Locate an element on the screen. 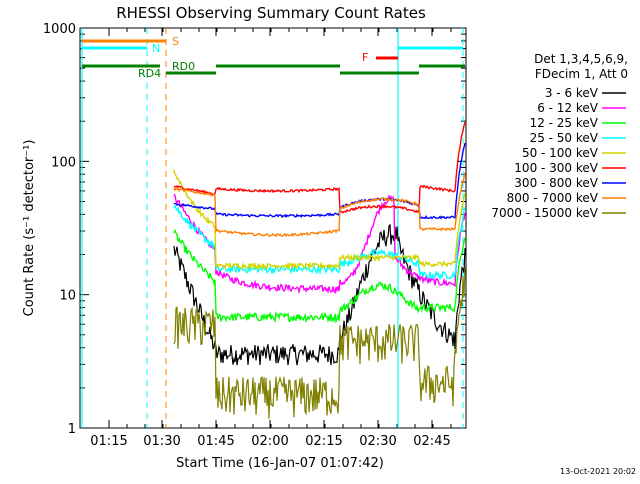 Image resolution: width=640 pixels, height=484 pixels. legend-entry-label: 800 - 7000 keV is located at coordinates (553, 198).